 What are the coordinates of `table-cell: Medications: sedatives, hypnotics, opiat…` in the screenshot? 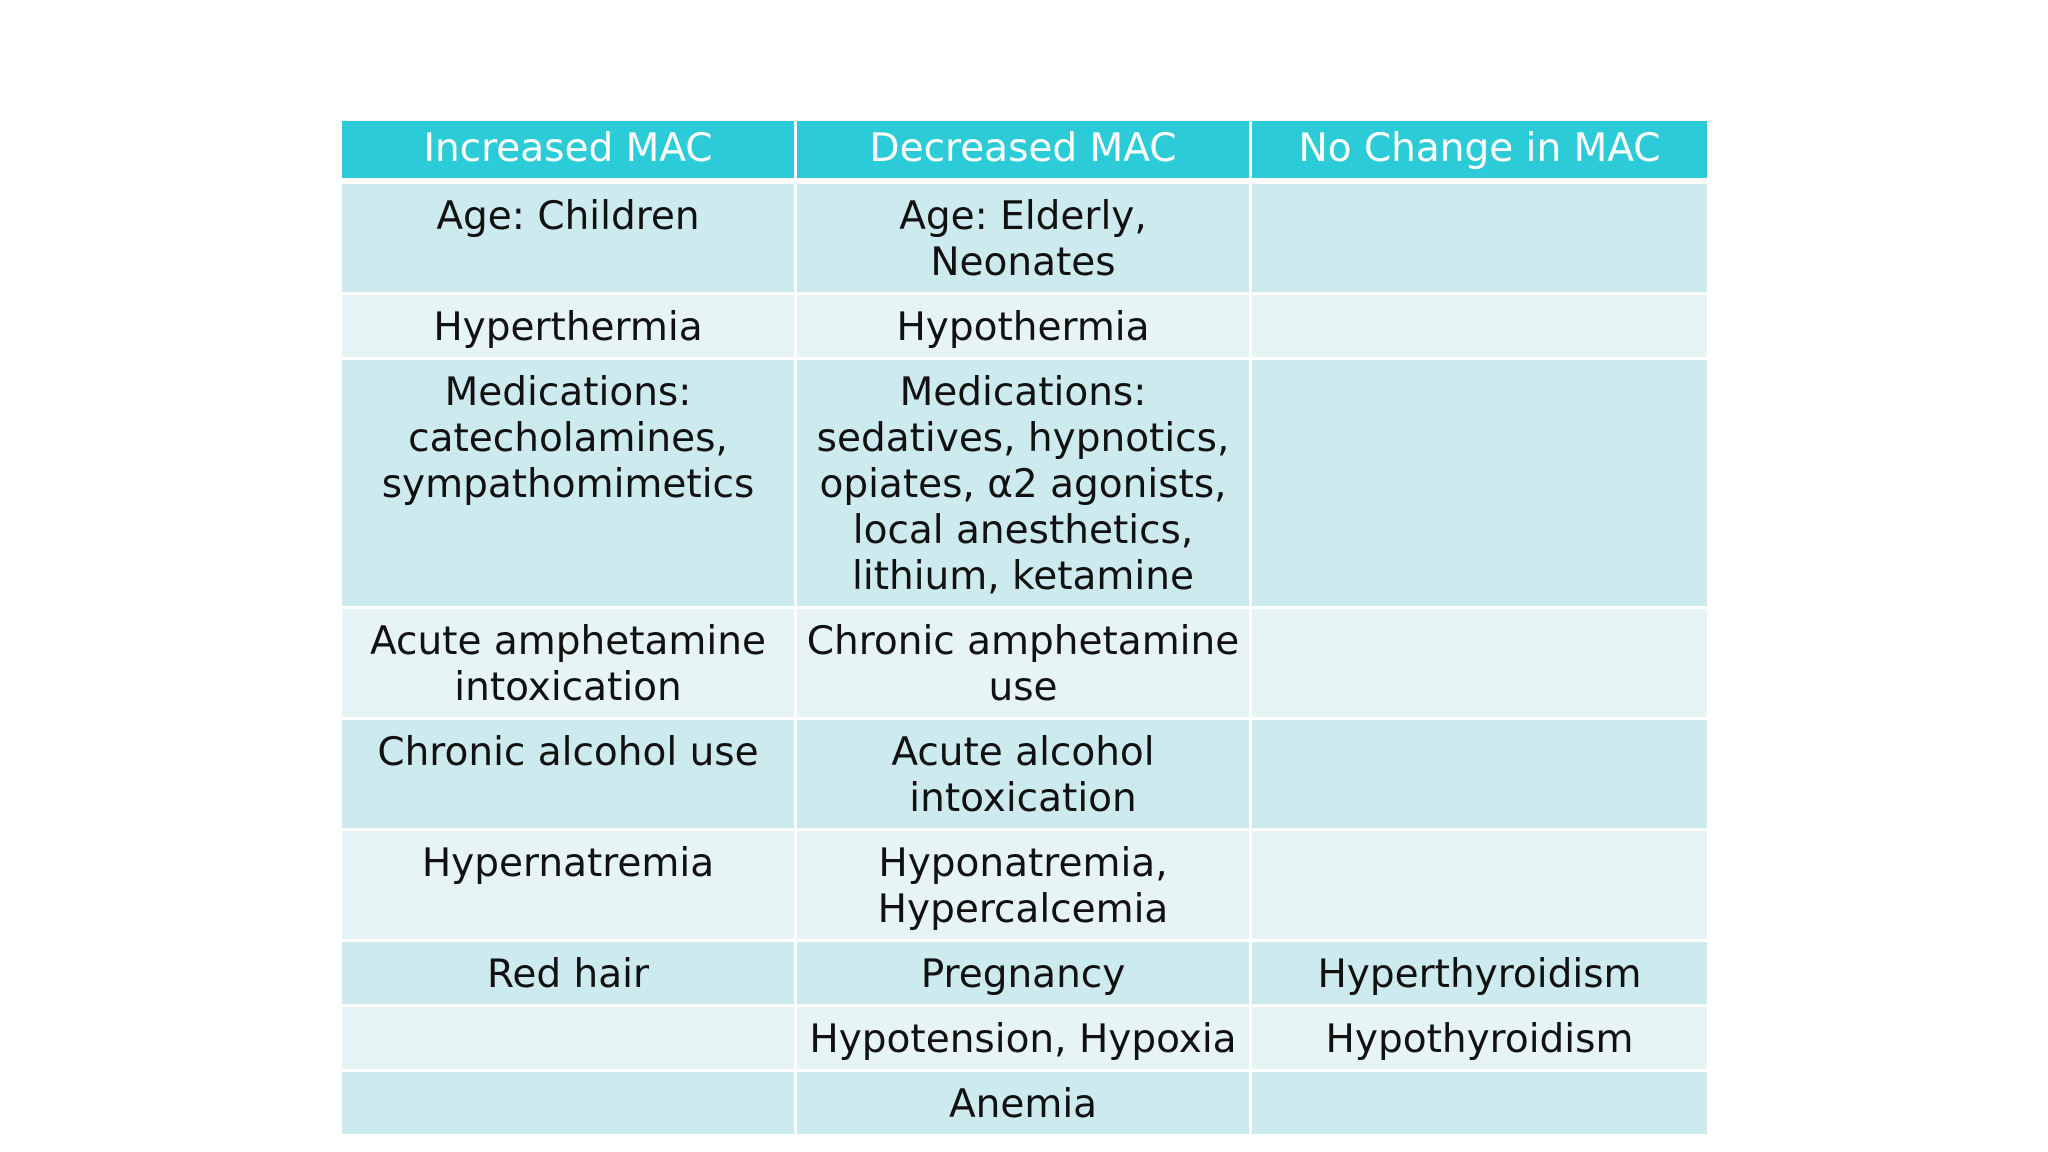 It's located at (1024, 484).